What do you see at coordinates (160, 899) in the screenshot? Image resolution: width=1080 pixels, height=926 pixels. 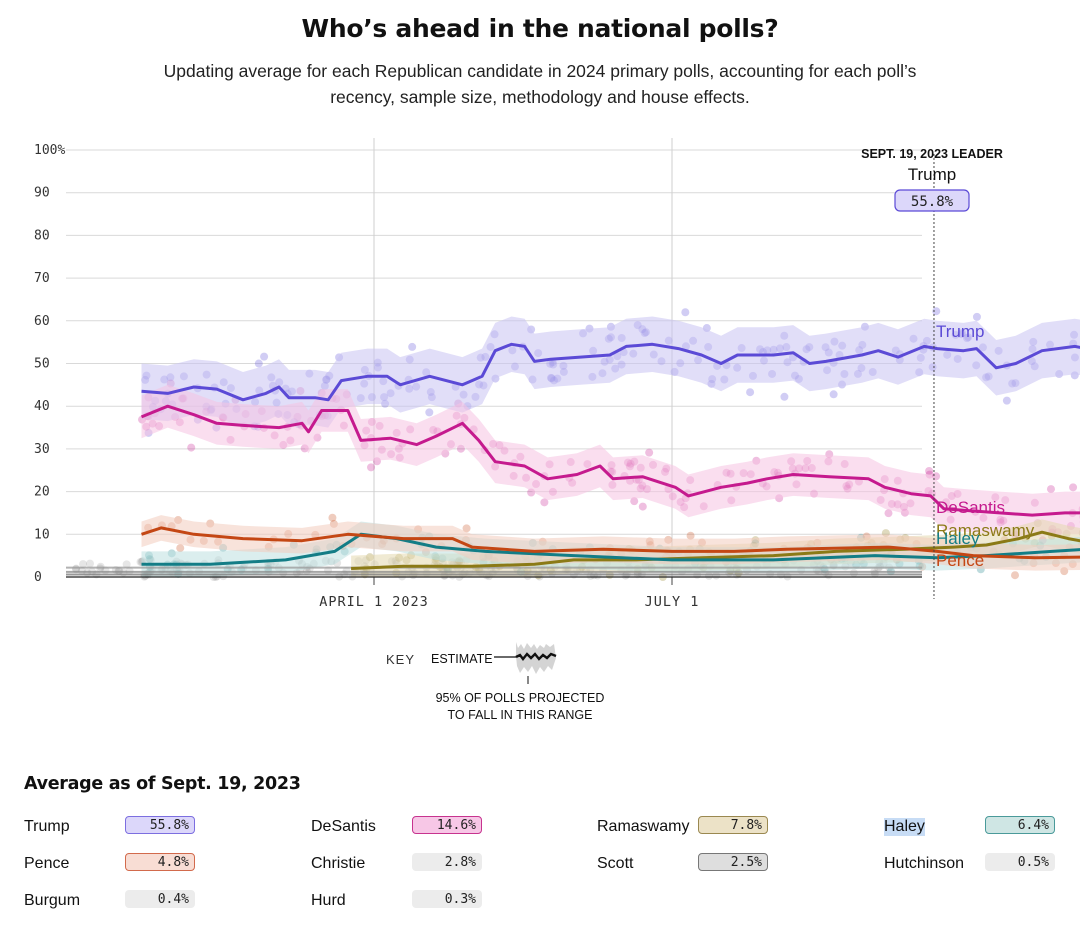 I see `average-badge: 0.4%` at bounding box center [160, 899].